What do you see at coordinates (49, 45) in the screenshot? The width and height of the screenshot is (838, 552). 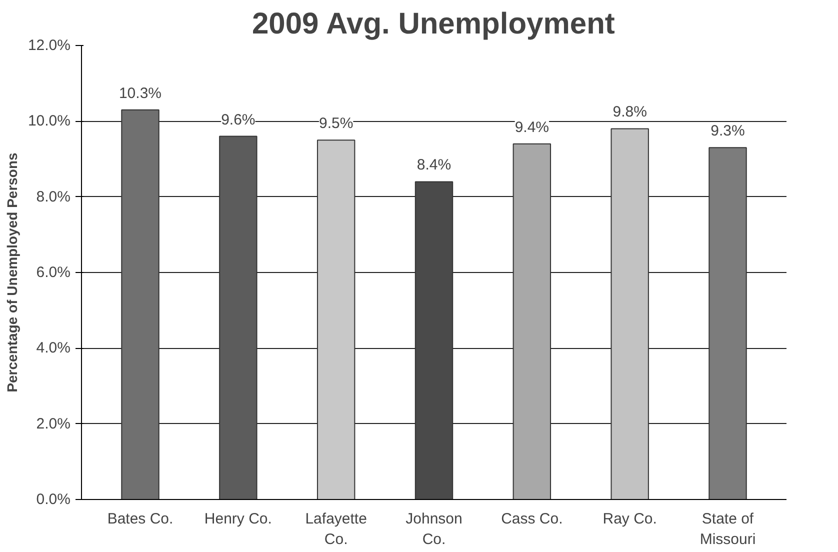 I see `y-tick-label: 12.0%` at bounding box center [49, 45].